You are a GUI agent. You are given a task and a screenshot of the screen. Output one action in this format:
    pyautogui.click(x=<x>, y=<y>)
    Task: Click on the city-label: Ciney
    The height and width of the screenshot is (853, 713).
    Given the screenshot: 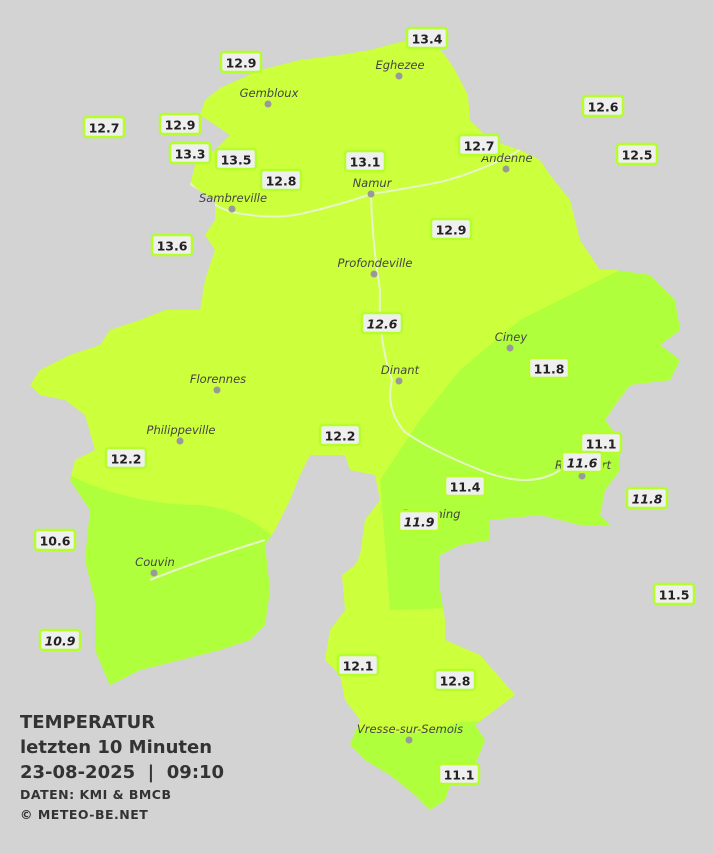 What is the action you would take?
    pyautogui.click(x=511, y=337)
    